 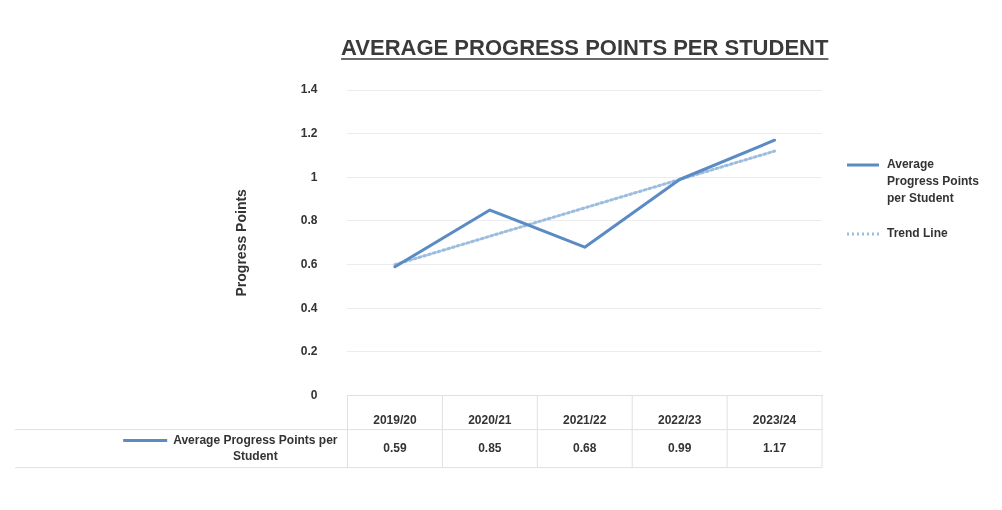 What do you see at coordinates (774, 420) in the screenshot?
I see `x-tick-label: 2023/24` at bounding box center [774, 420].